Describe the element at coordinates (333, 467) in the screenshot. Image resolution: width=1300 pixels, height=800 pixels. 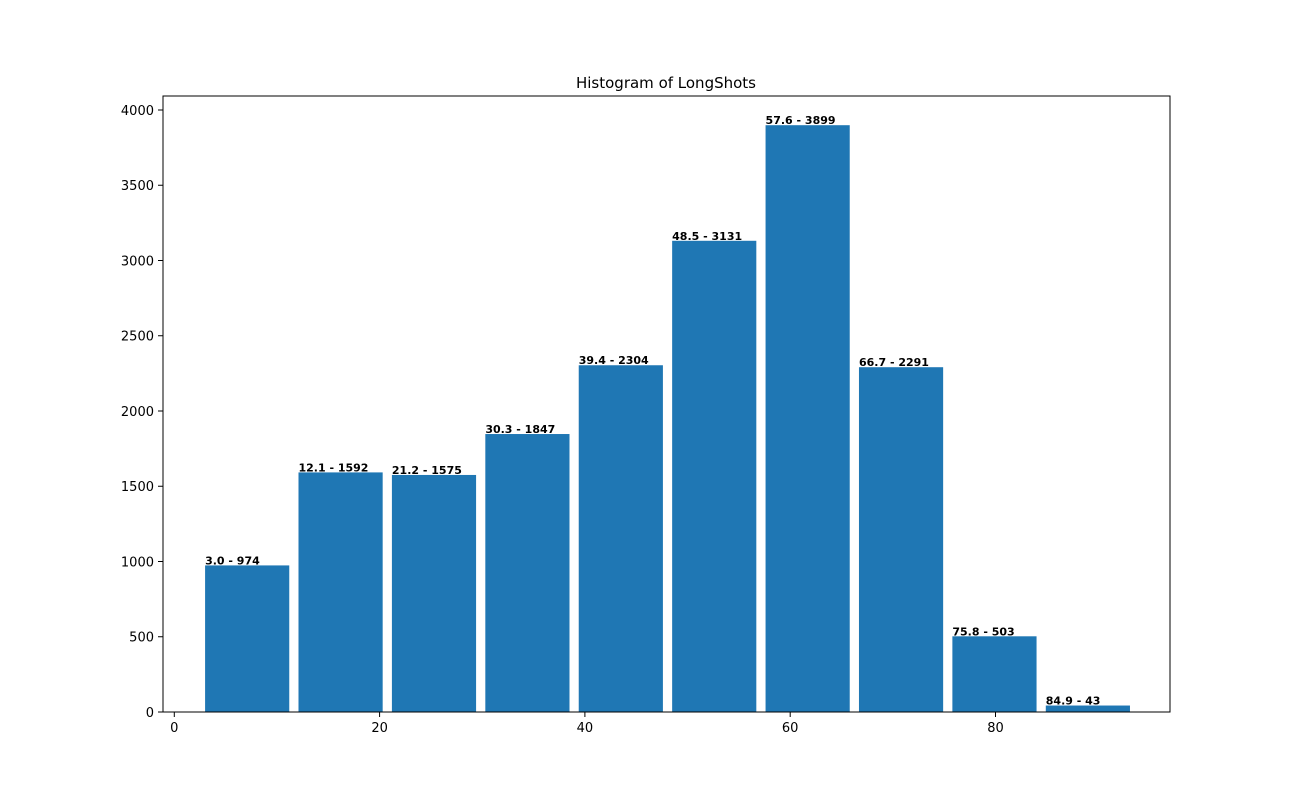
I see `bar-label-1: 12.1 - 1592` at that location.